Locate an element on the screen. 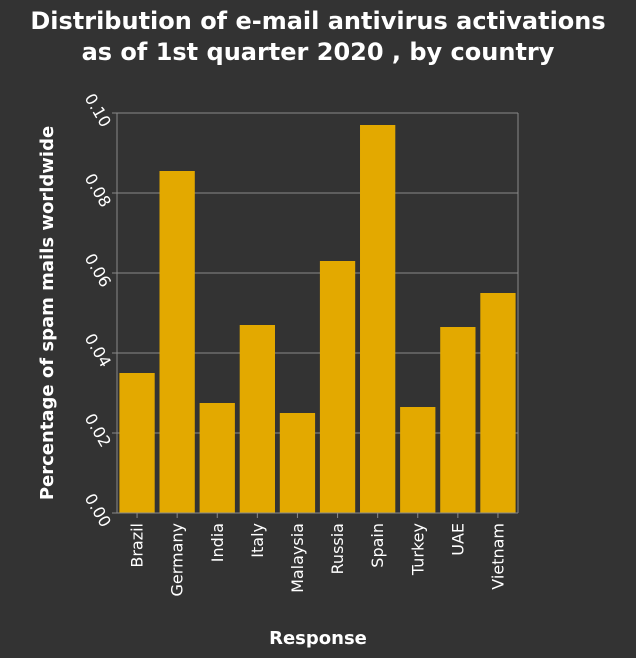 The image size is (636, 658). y-axis-title: Percentage of spam mails worldwide is located at coordinates (47, 313).